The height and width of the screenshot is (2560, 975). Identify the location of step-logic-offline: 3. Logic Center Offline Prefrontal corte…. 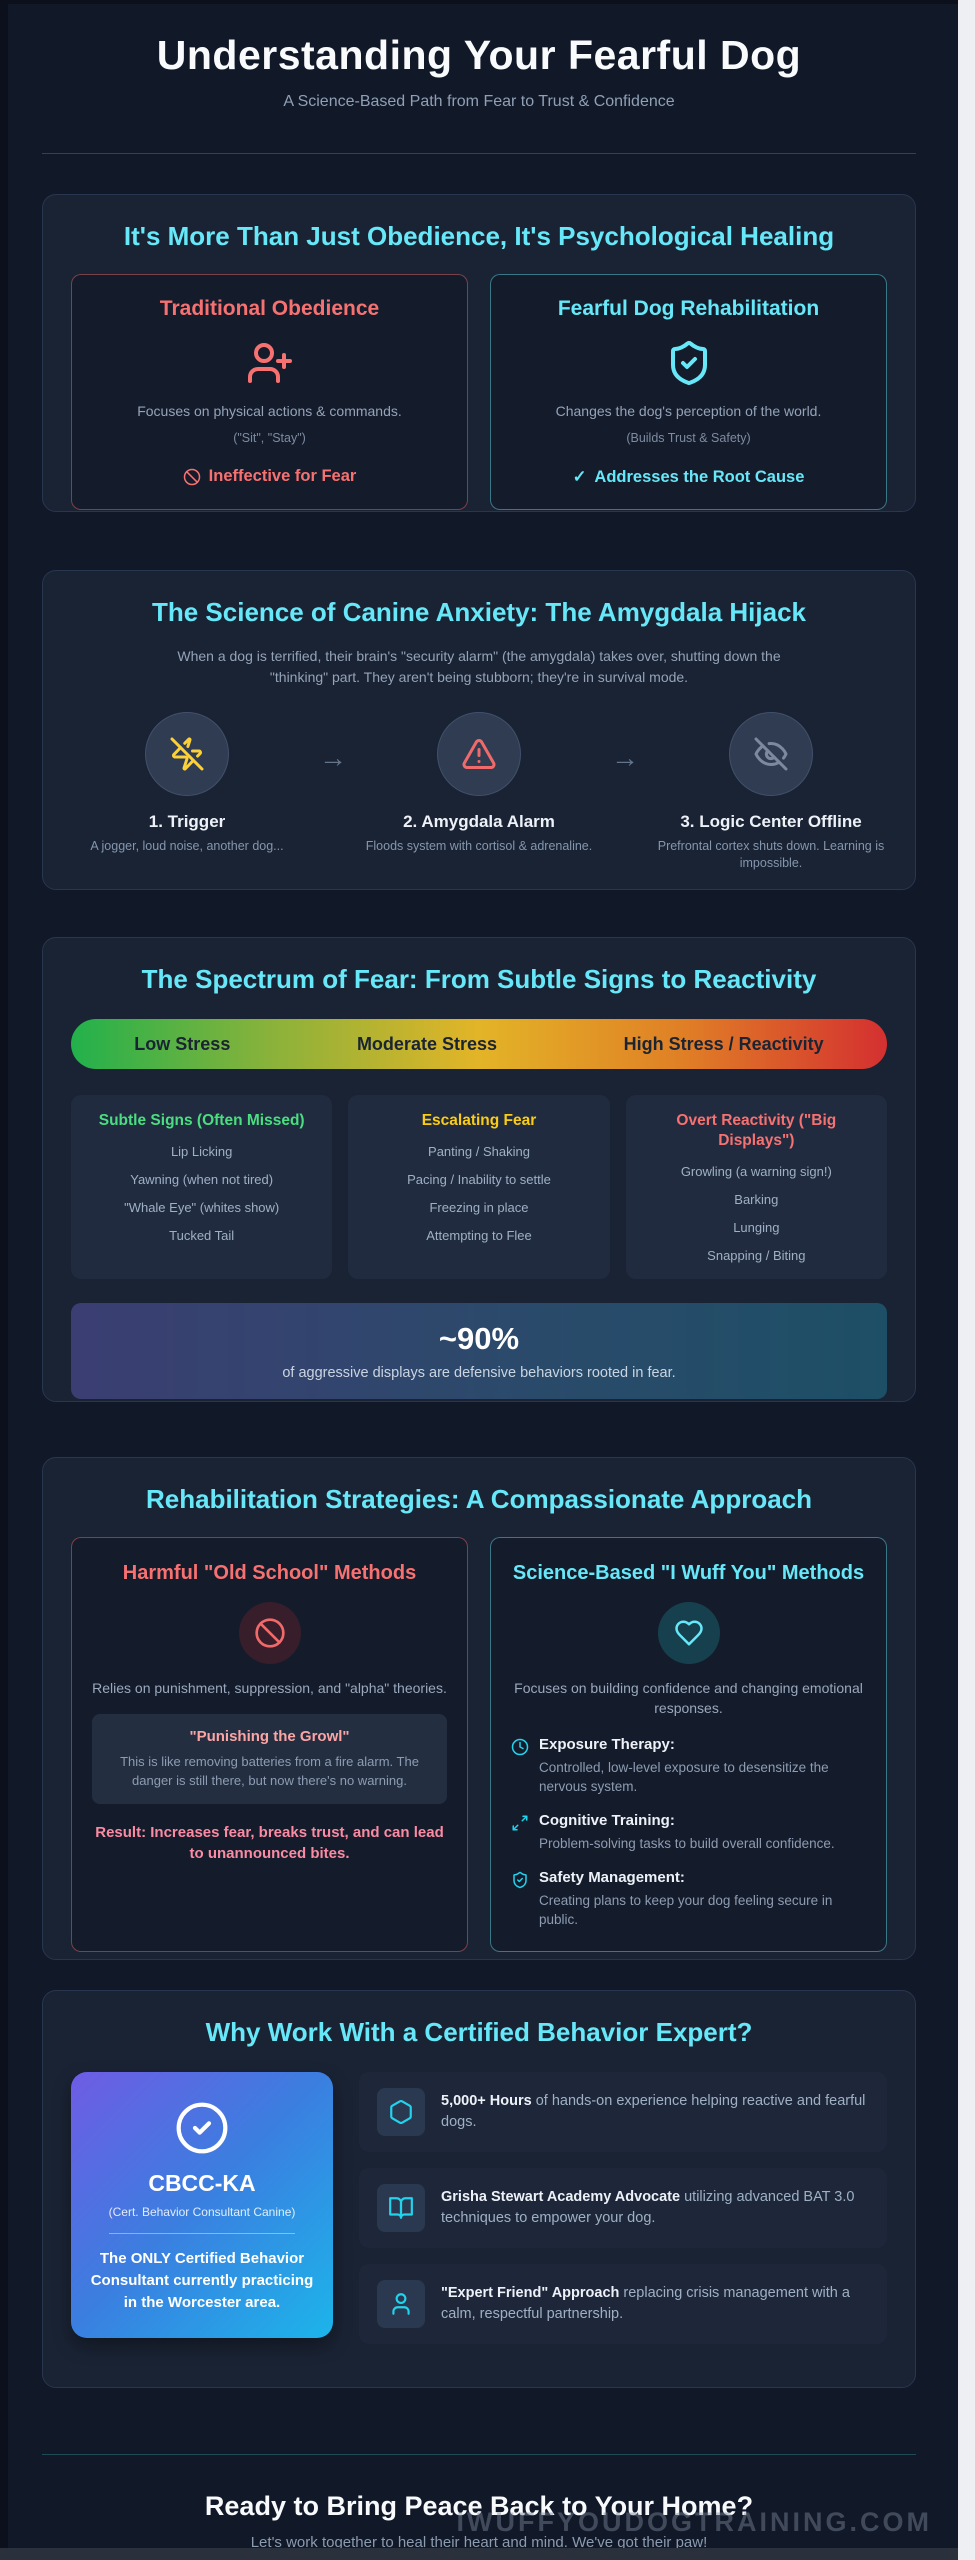
(771, 792).